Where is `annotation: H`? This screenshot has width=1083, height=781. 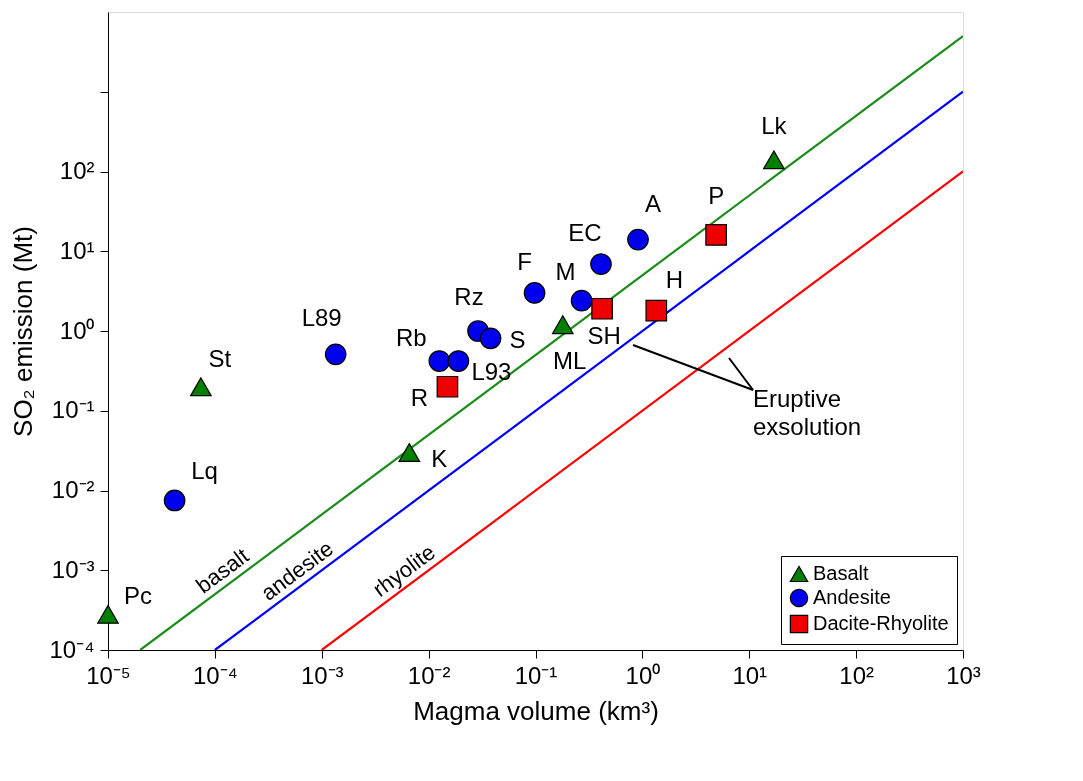
annotation: H is located at coordinates (674, 279).